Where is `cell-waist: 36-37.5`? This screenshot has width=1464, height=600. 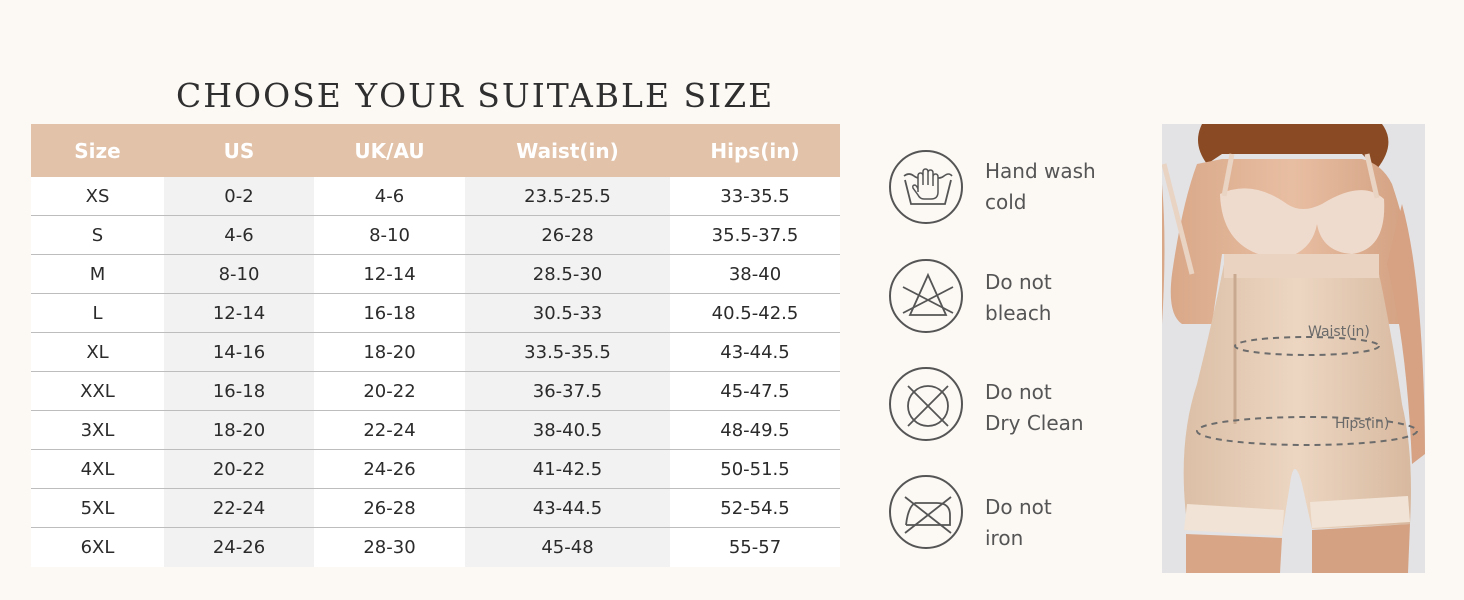
cell-waist: 36-37.5 is located at coordinates (567, 391).